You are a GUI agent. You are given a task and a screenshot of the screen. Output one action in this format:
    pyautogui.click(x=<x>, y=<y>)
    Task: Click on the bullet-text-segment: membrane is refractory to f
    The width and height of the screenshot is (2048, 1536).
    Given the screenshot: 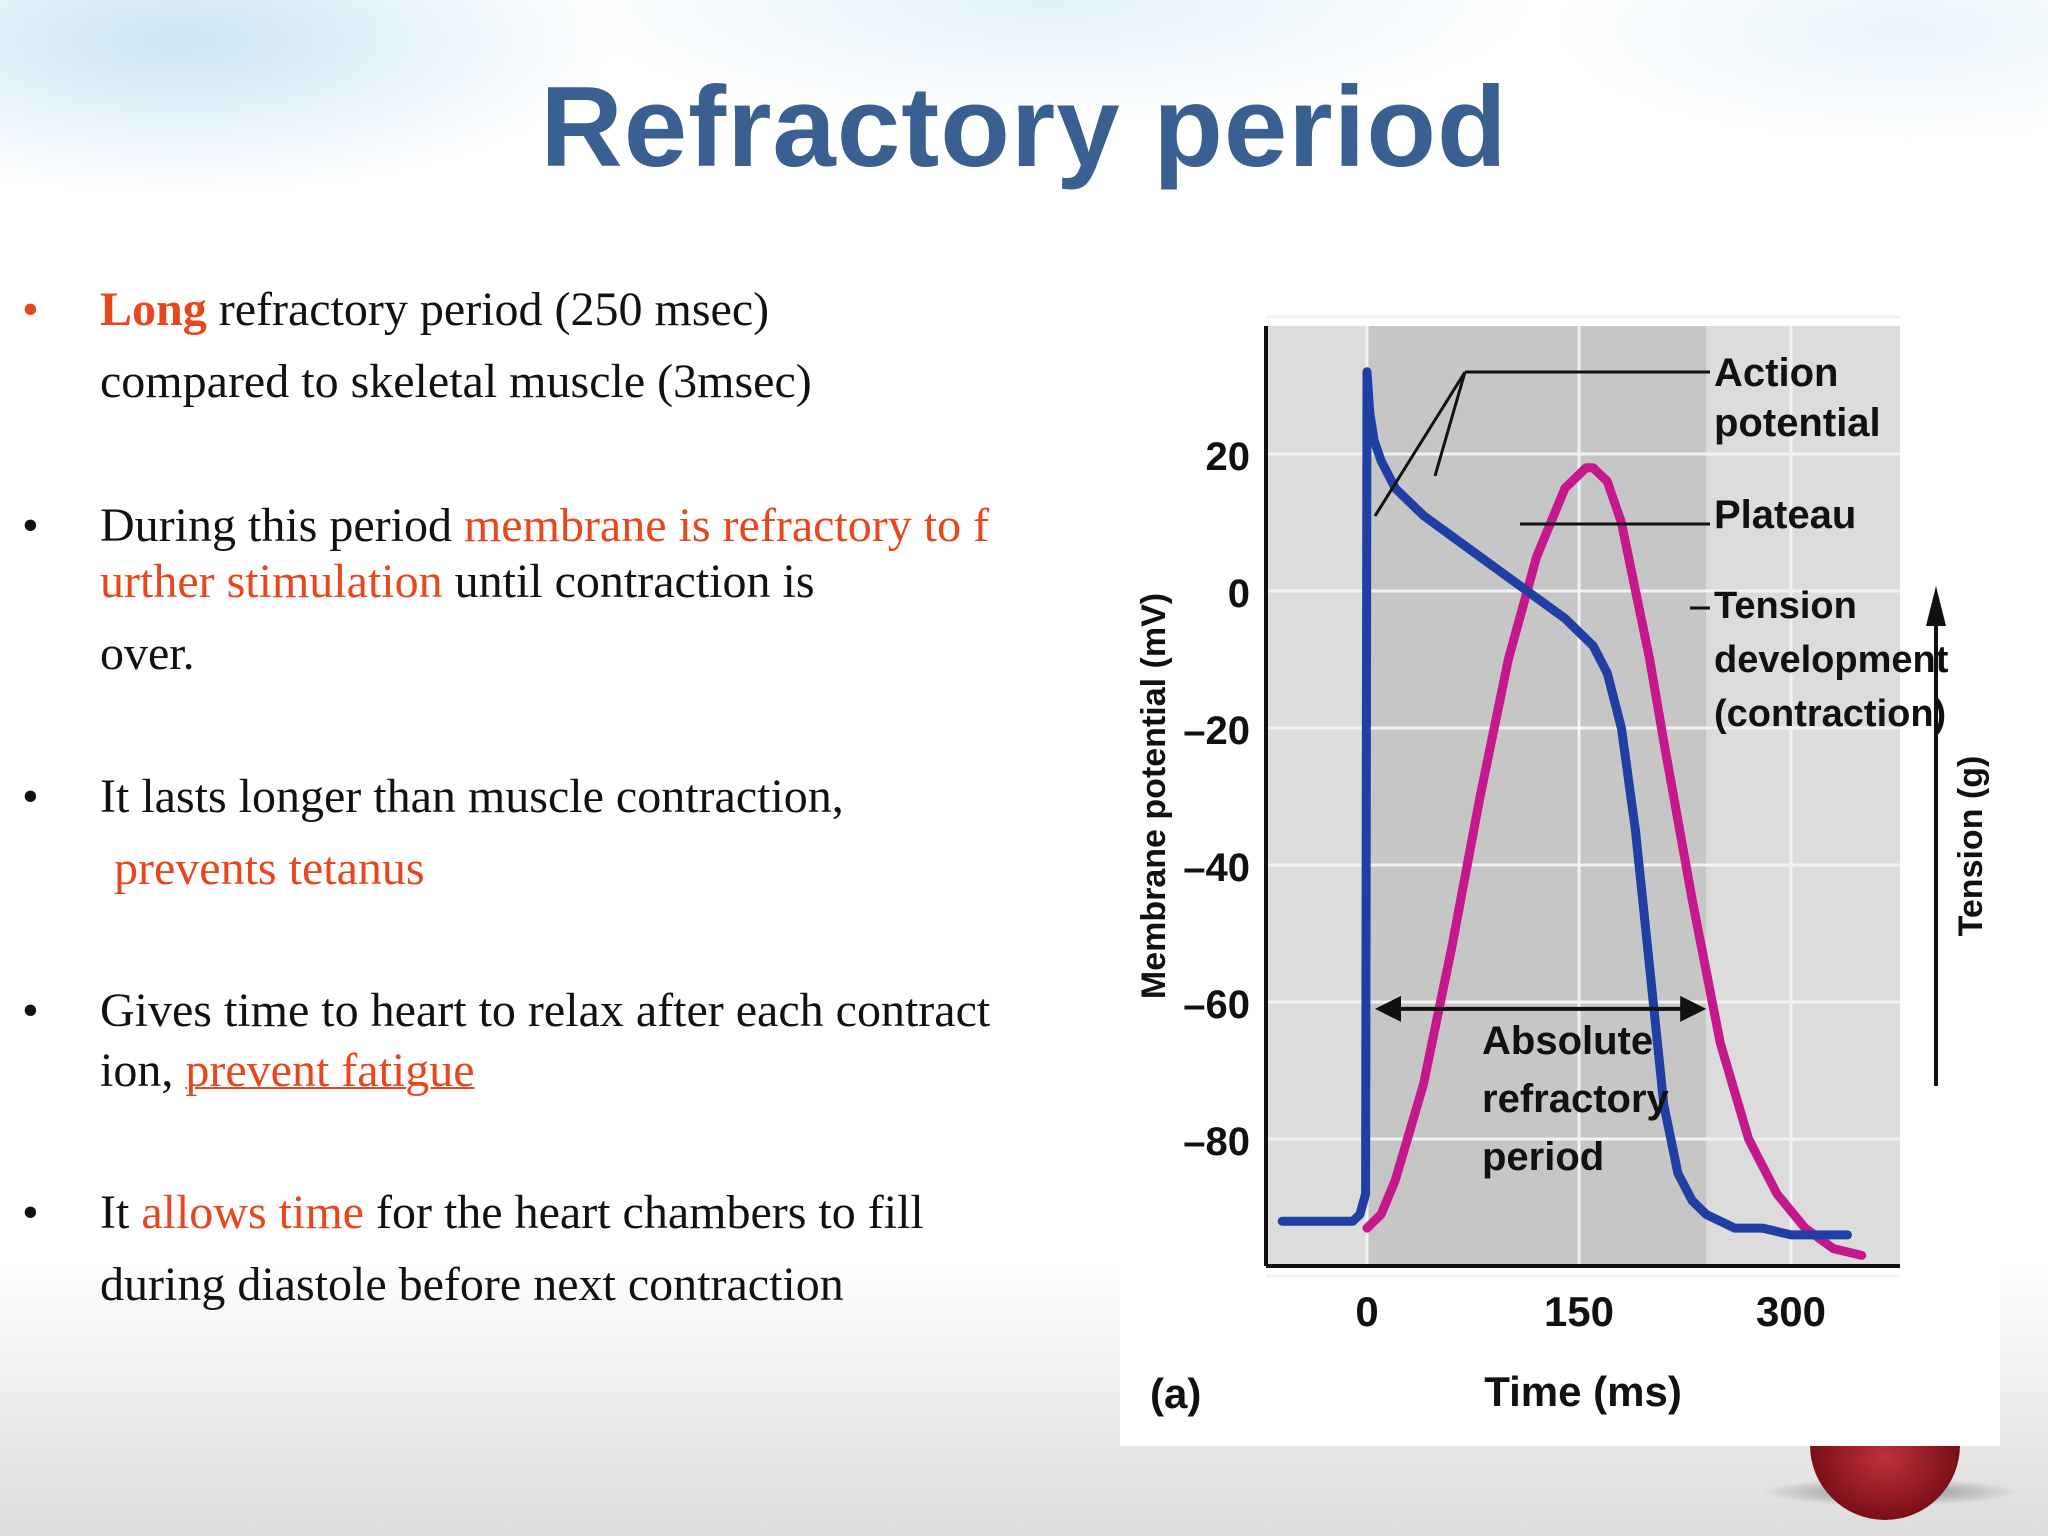 What is the action you would take?
    pyautogui.click(x=726, y=525)
    